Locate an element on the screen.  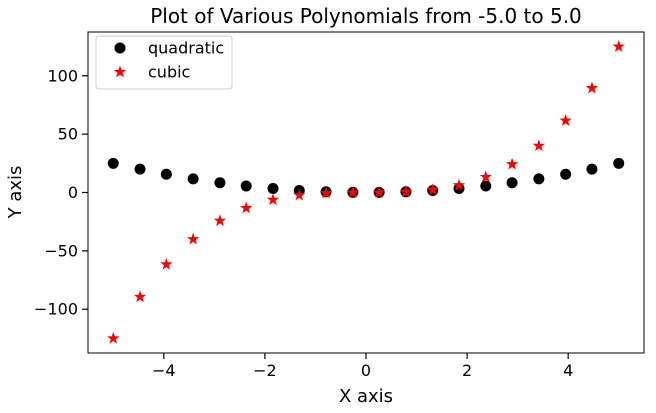
x-tick-label: 4 is located at coordinates (568, 370).